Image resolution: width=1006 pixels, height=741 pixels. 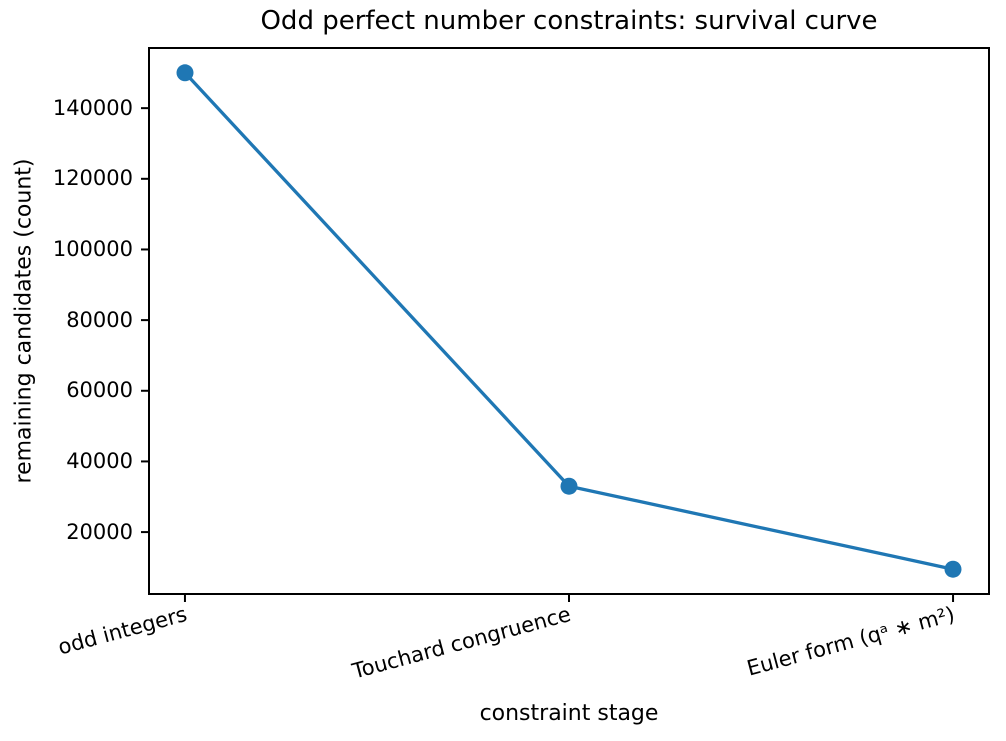 What do you see at coordinates (99, 532) in the screenshot?
I see `y-tick-label: 20000` at bounding box center [99, 532].